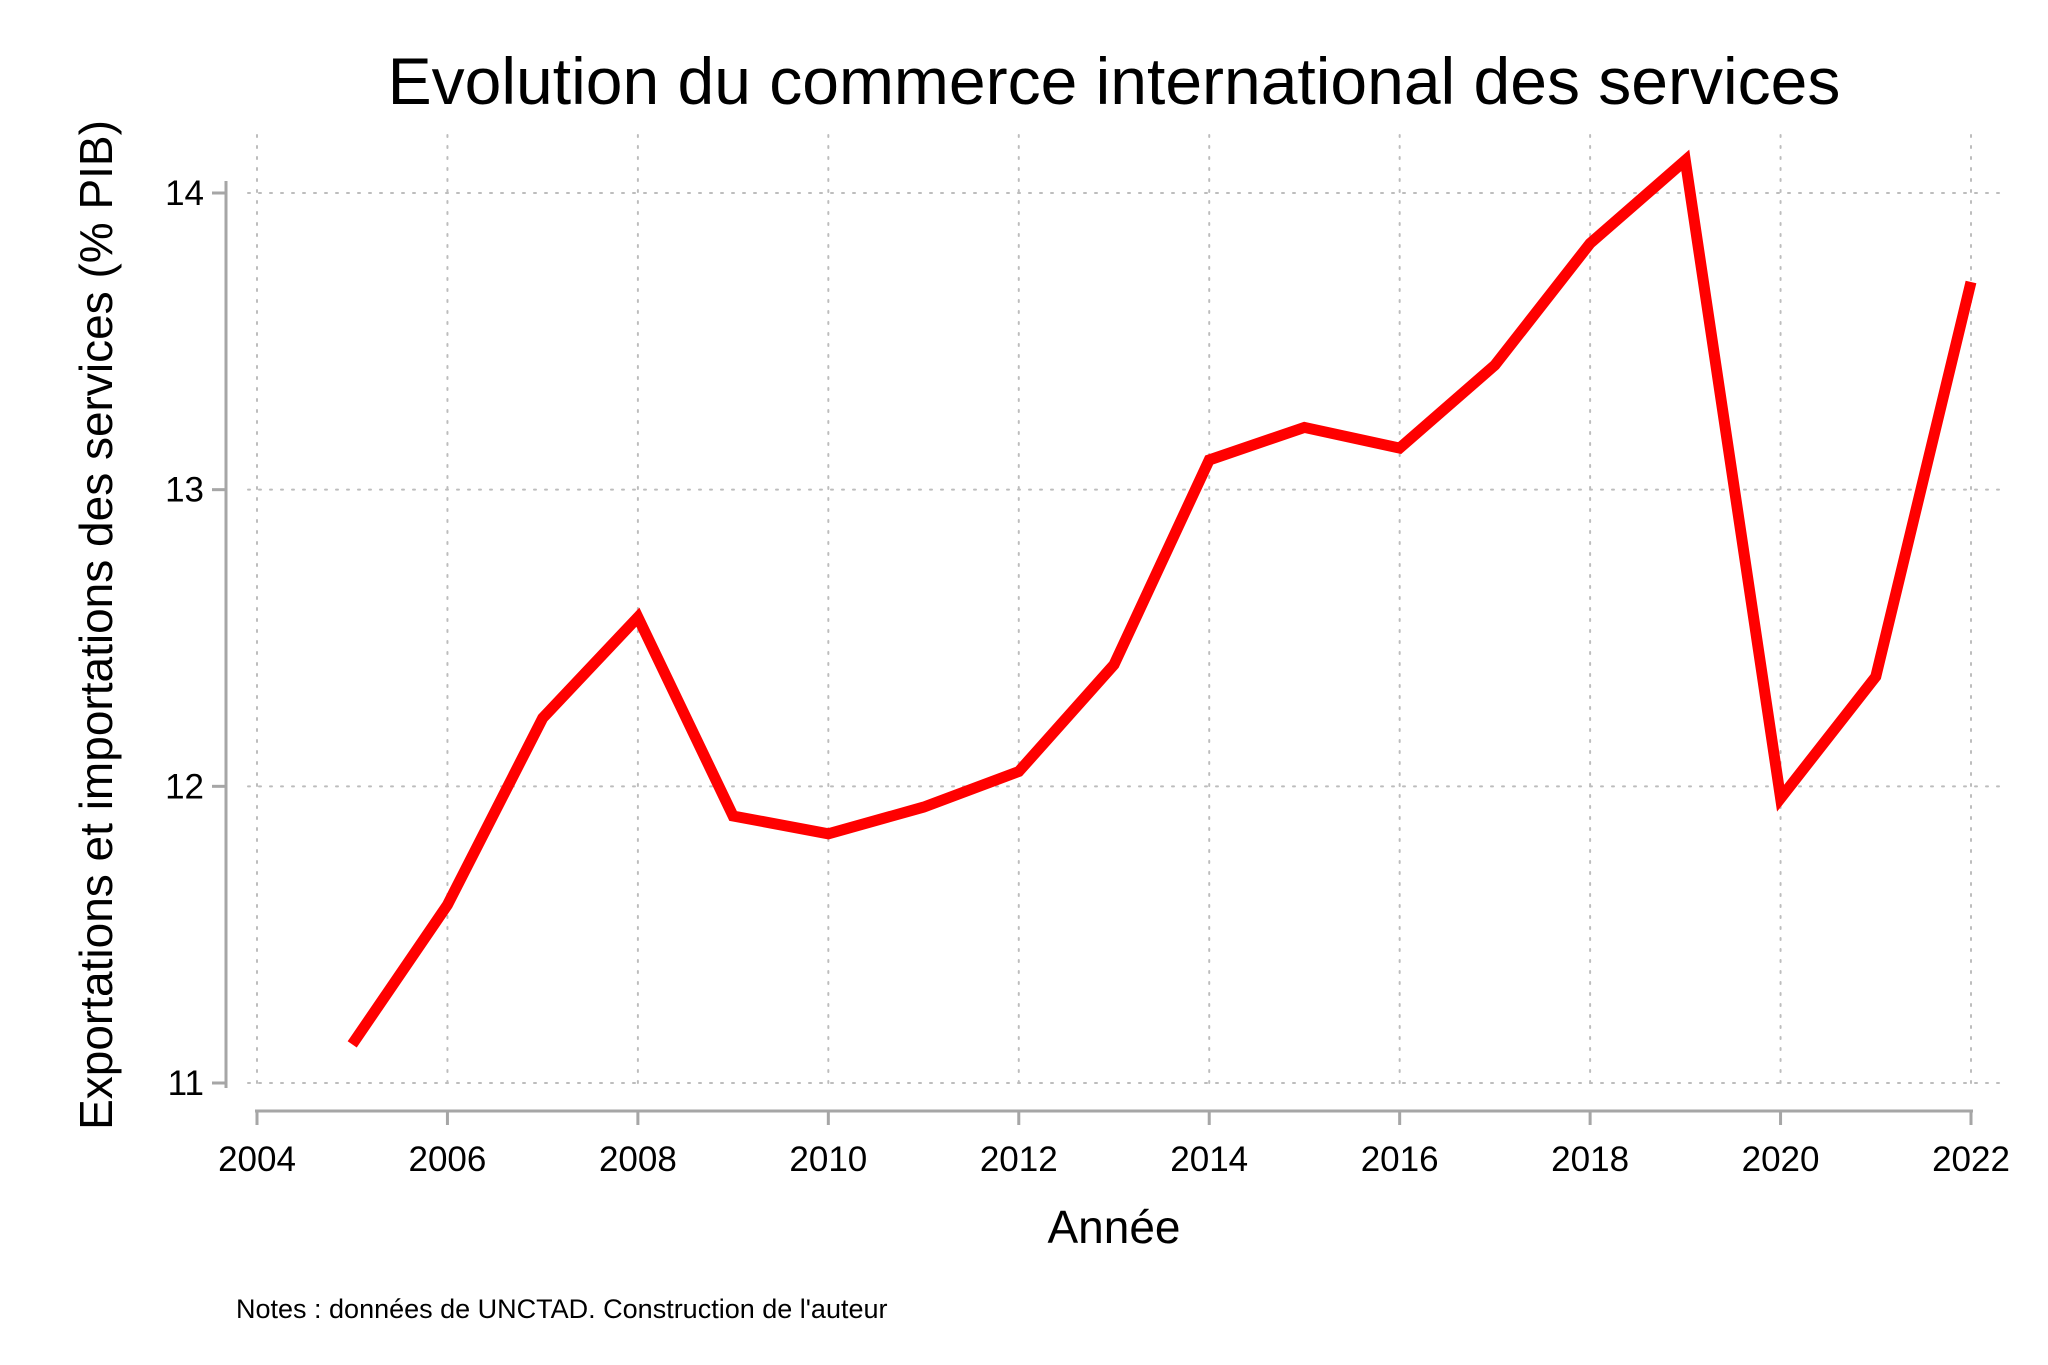 The image size is (2048, 1365). I want to click on x-axis-title: Année, so click(1113, 1227).